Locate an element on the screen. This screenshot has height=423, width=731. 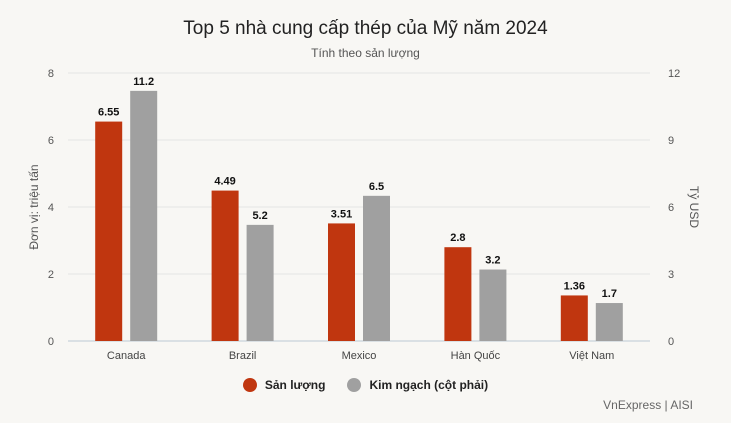
data-label-primary: 3.51 is located at coordinates (341, 214).